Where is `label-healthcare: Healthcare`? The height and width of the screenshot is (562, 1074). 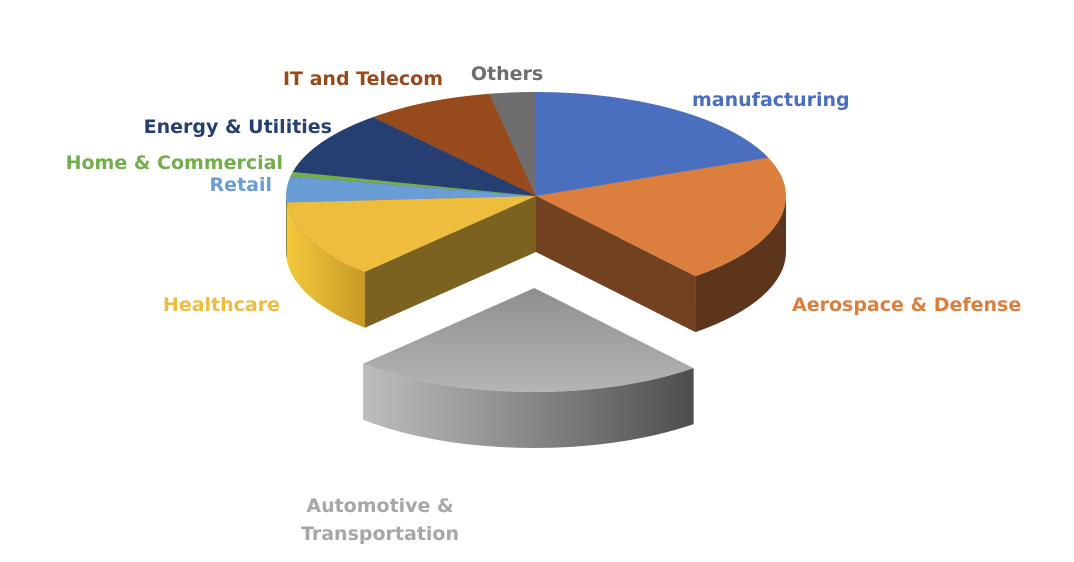 label-healthcare: Healthcare is located at coordinates (221, 305).